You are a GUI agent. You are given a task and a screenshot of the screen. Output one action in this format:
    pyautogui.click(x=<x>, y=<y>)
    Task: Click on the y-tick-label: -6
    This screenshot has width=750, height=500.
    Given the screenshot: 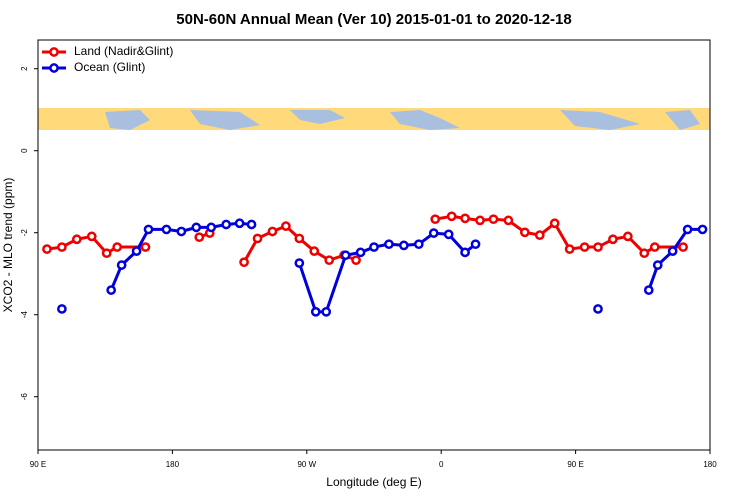 What is the action you would take?
    pyautogui.click(x=24, y=397)
    